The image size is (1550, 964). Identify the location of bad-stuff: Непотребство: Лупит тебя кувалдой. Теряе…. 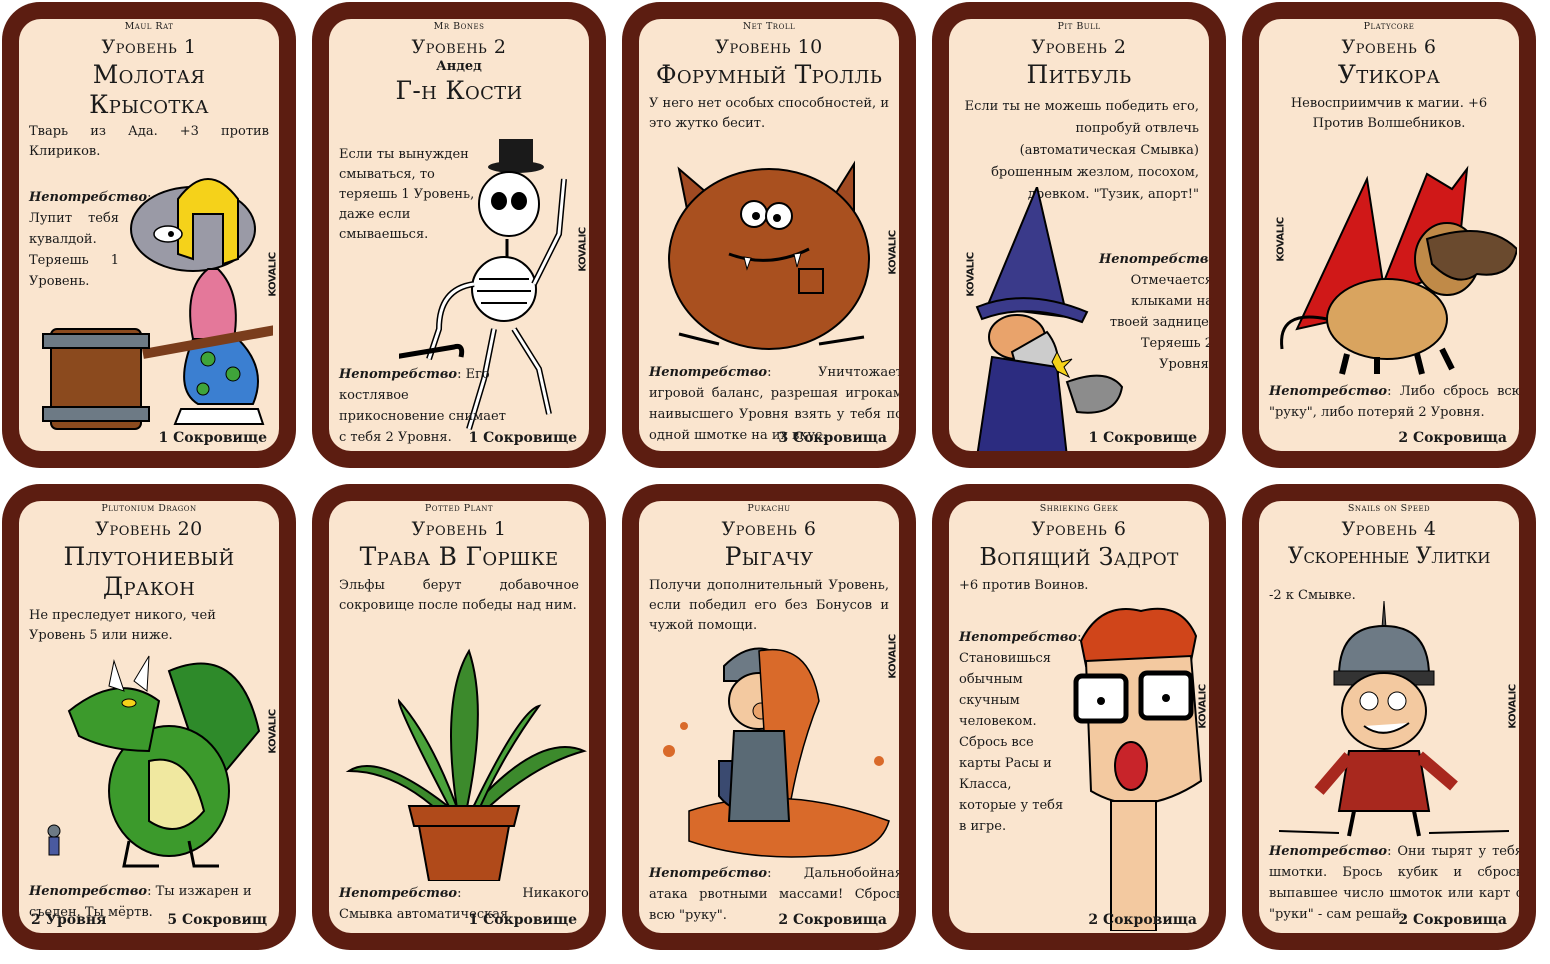
(90, 239).